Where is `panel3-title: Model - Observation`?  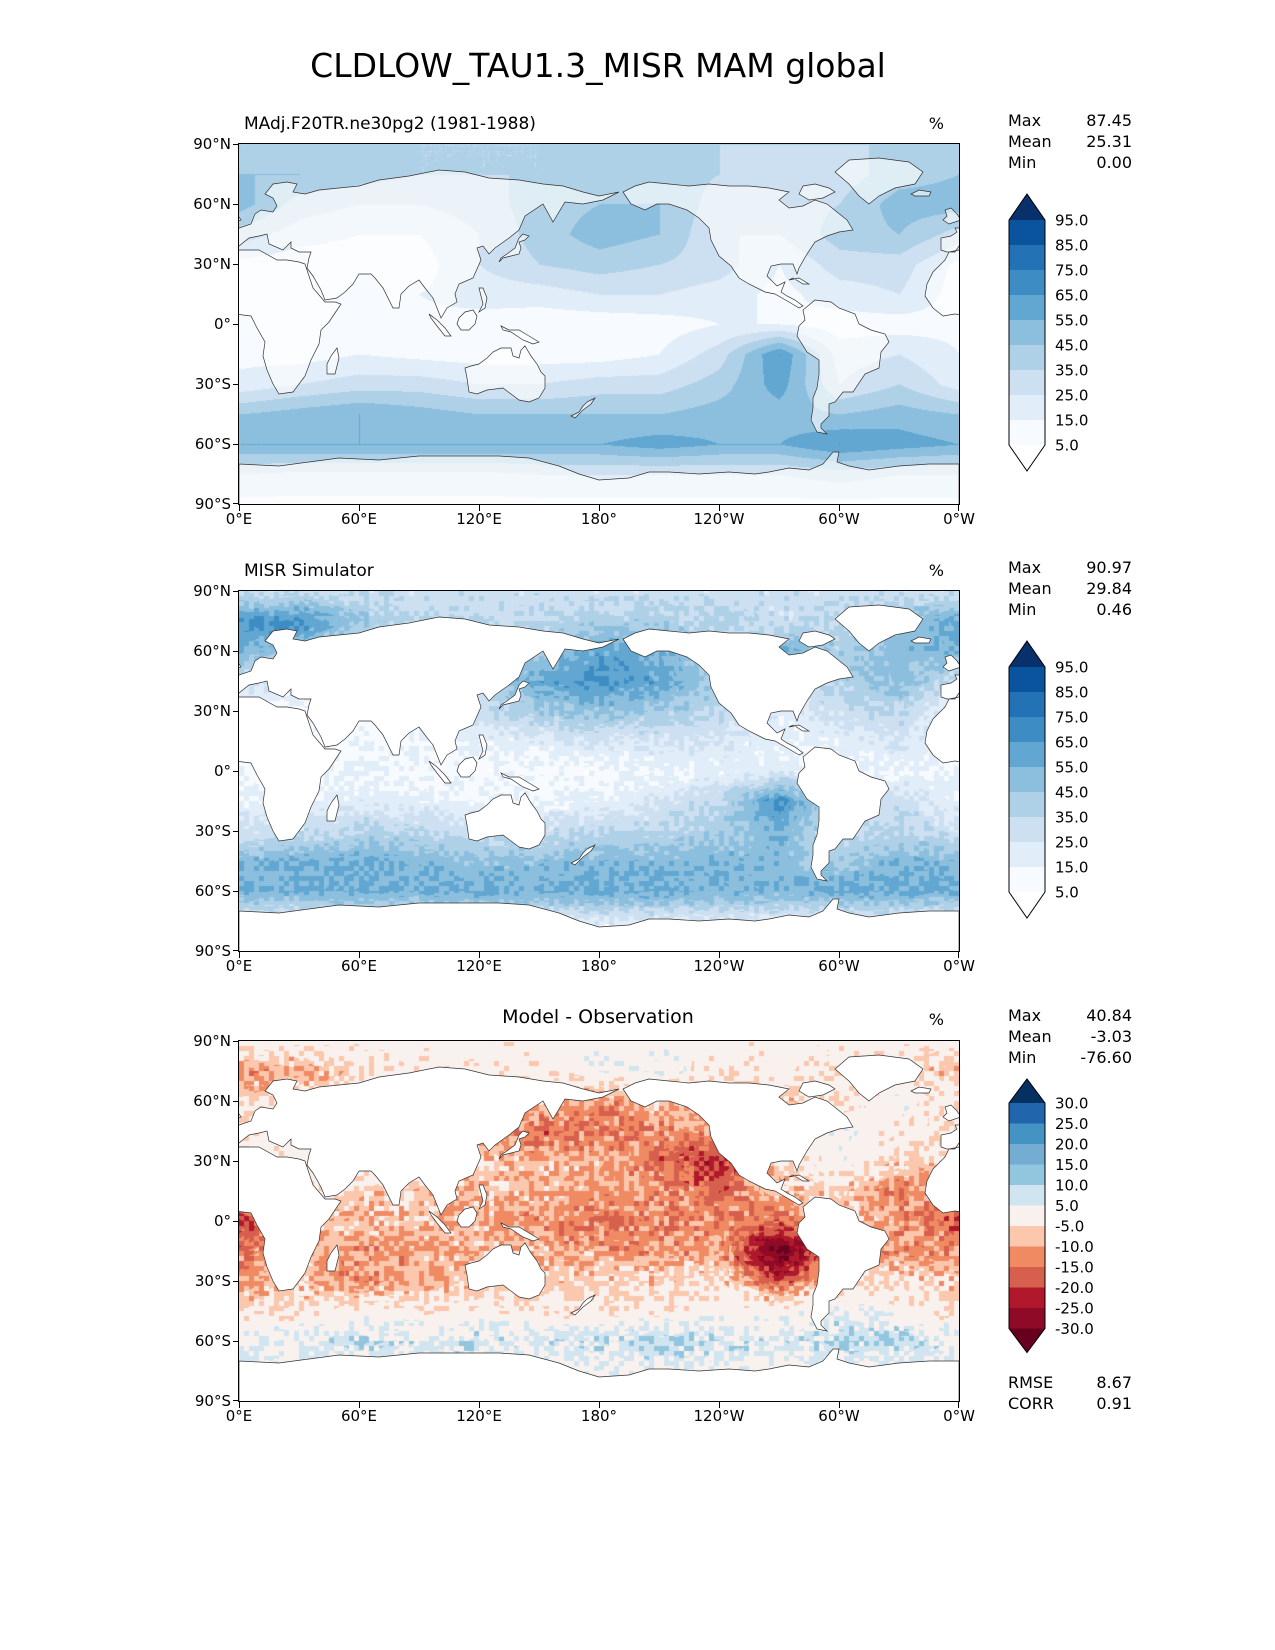 panel3-title: Model - Observation is located at coordinates (598, 1017).